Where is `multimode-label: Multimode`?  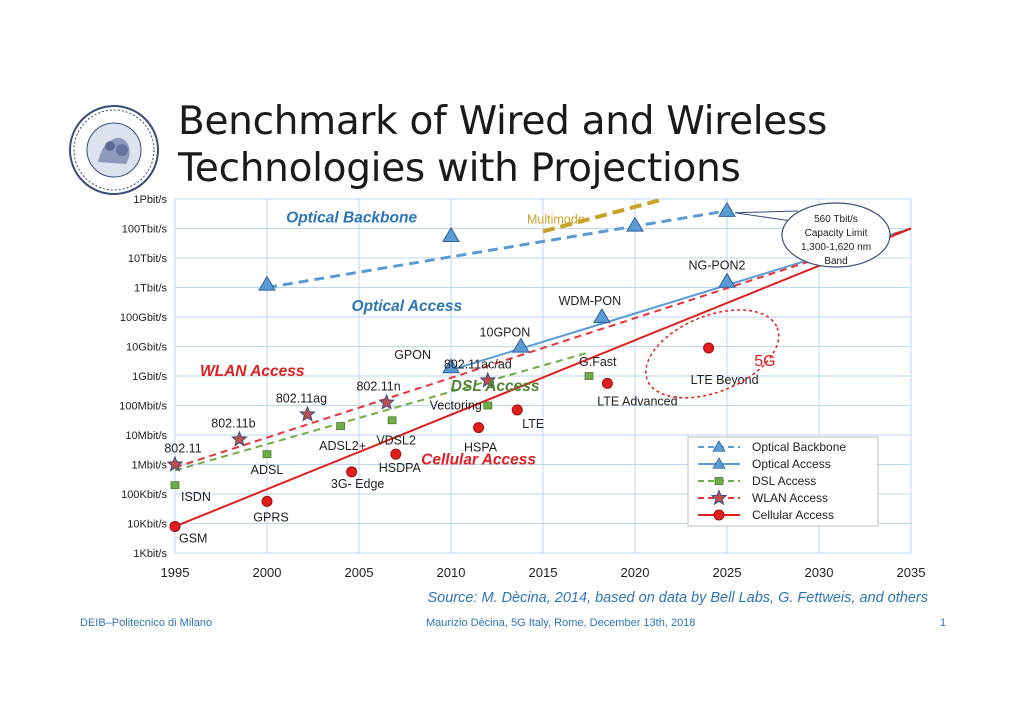 multimode-label: Multimode is located at coordinates (556, 219).